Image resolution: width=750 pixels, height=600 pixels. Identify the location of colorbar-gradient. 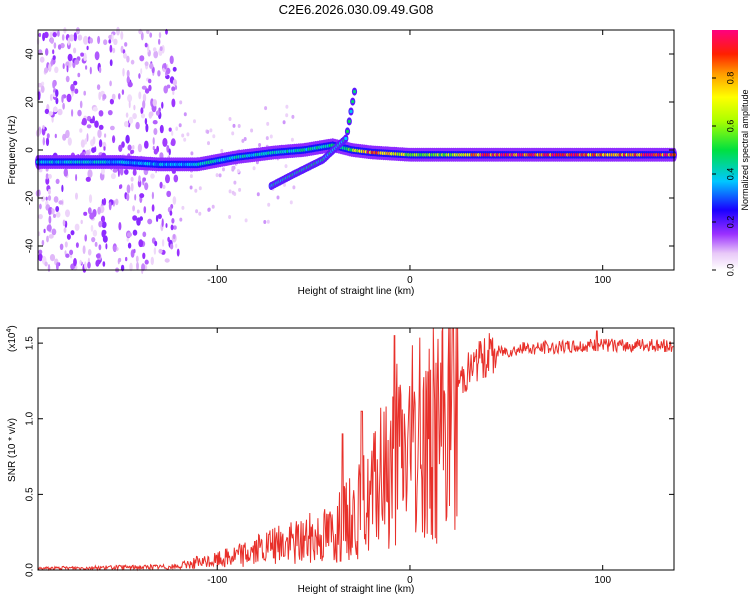
(725, 150).